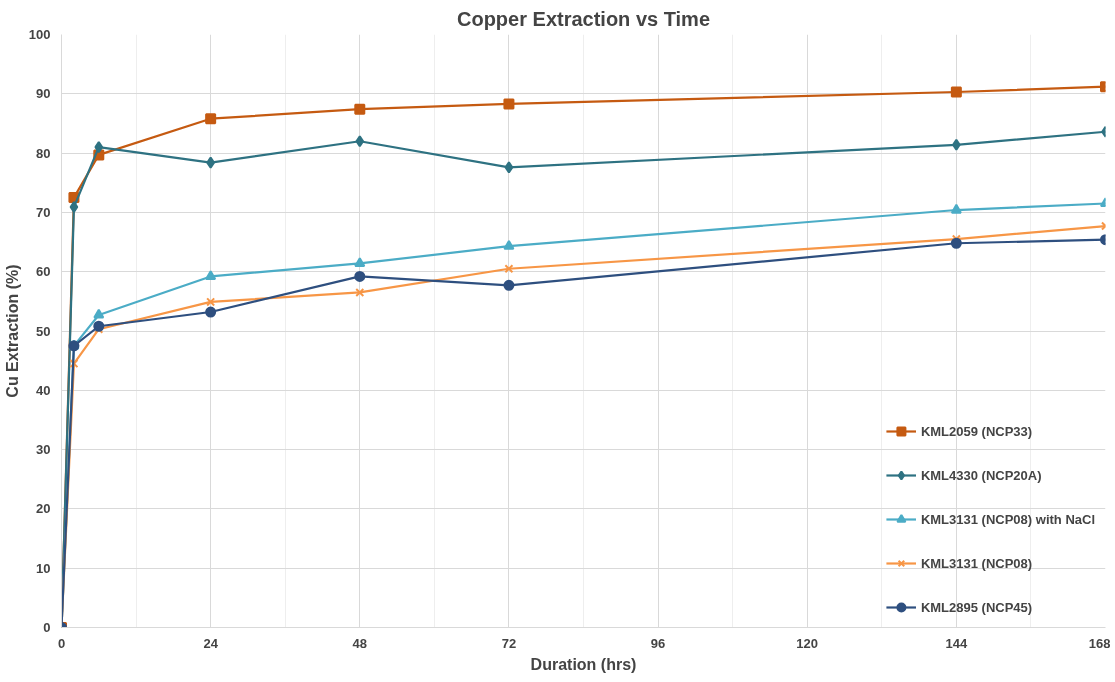 This screenshot has width=1115, height=682. Describe the element at coordinates (43, 153) in the screenshot. I see `y-tick-label: 80` at that location.